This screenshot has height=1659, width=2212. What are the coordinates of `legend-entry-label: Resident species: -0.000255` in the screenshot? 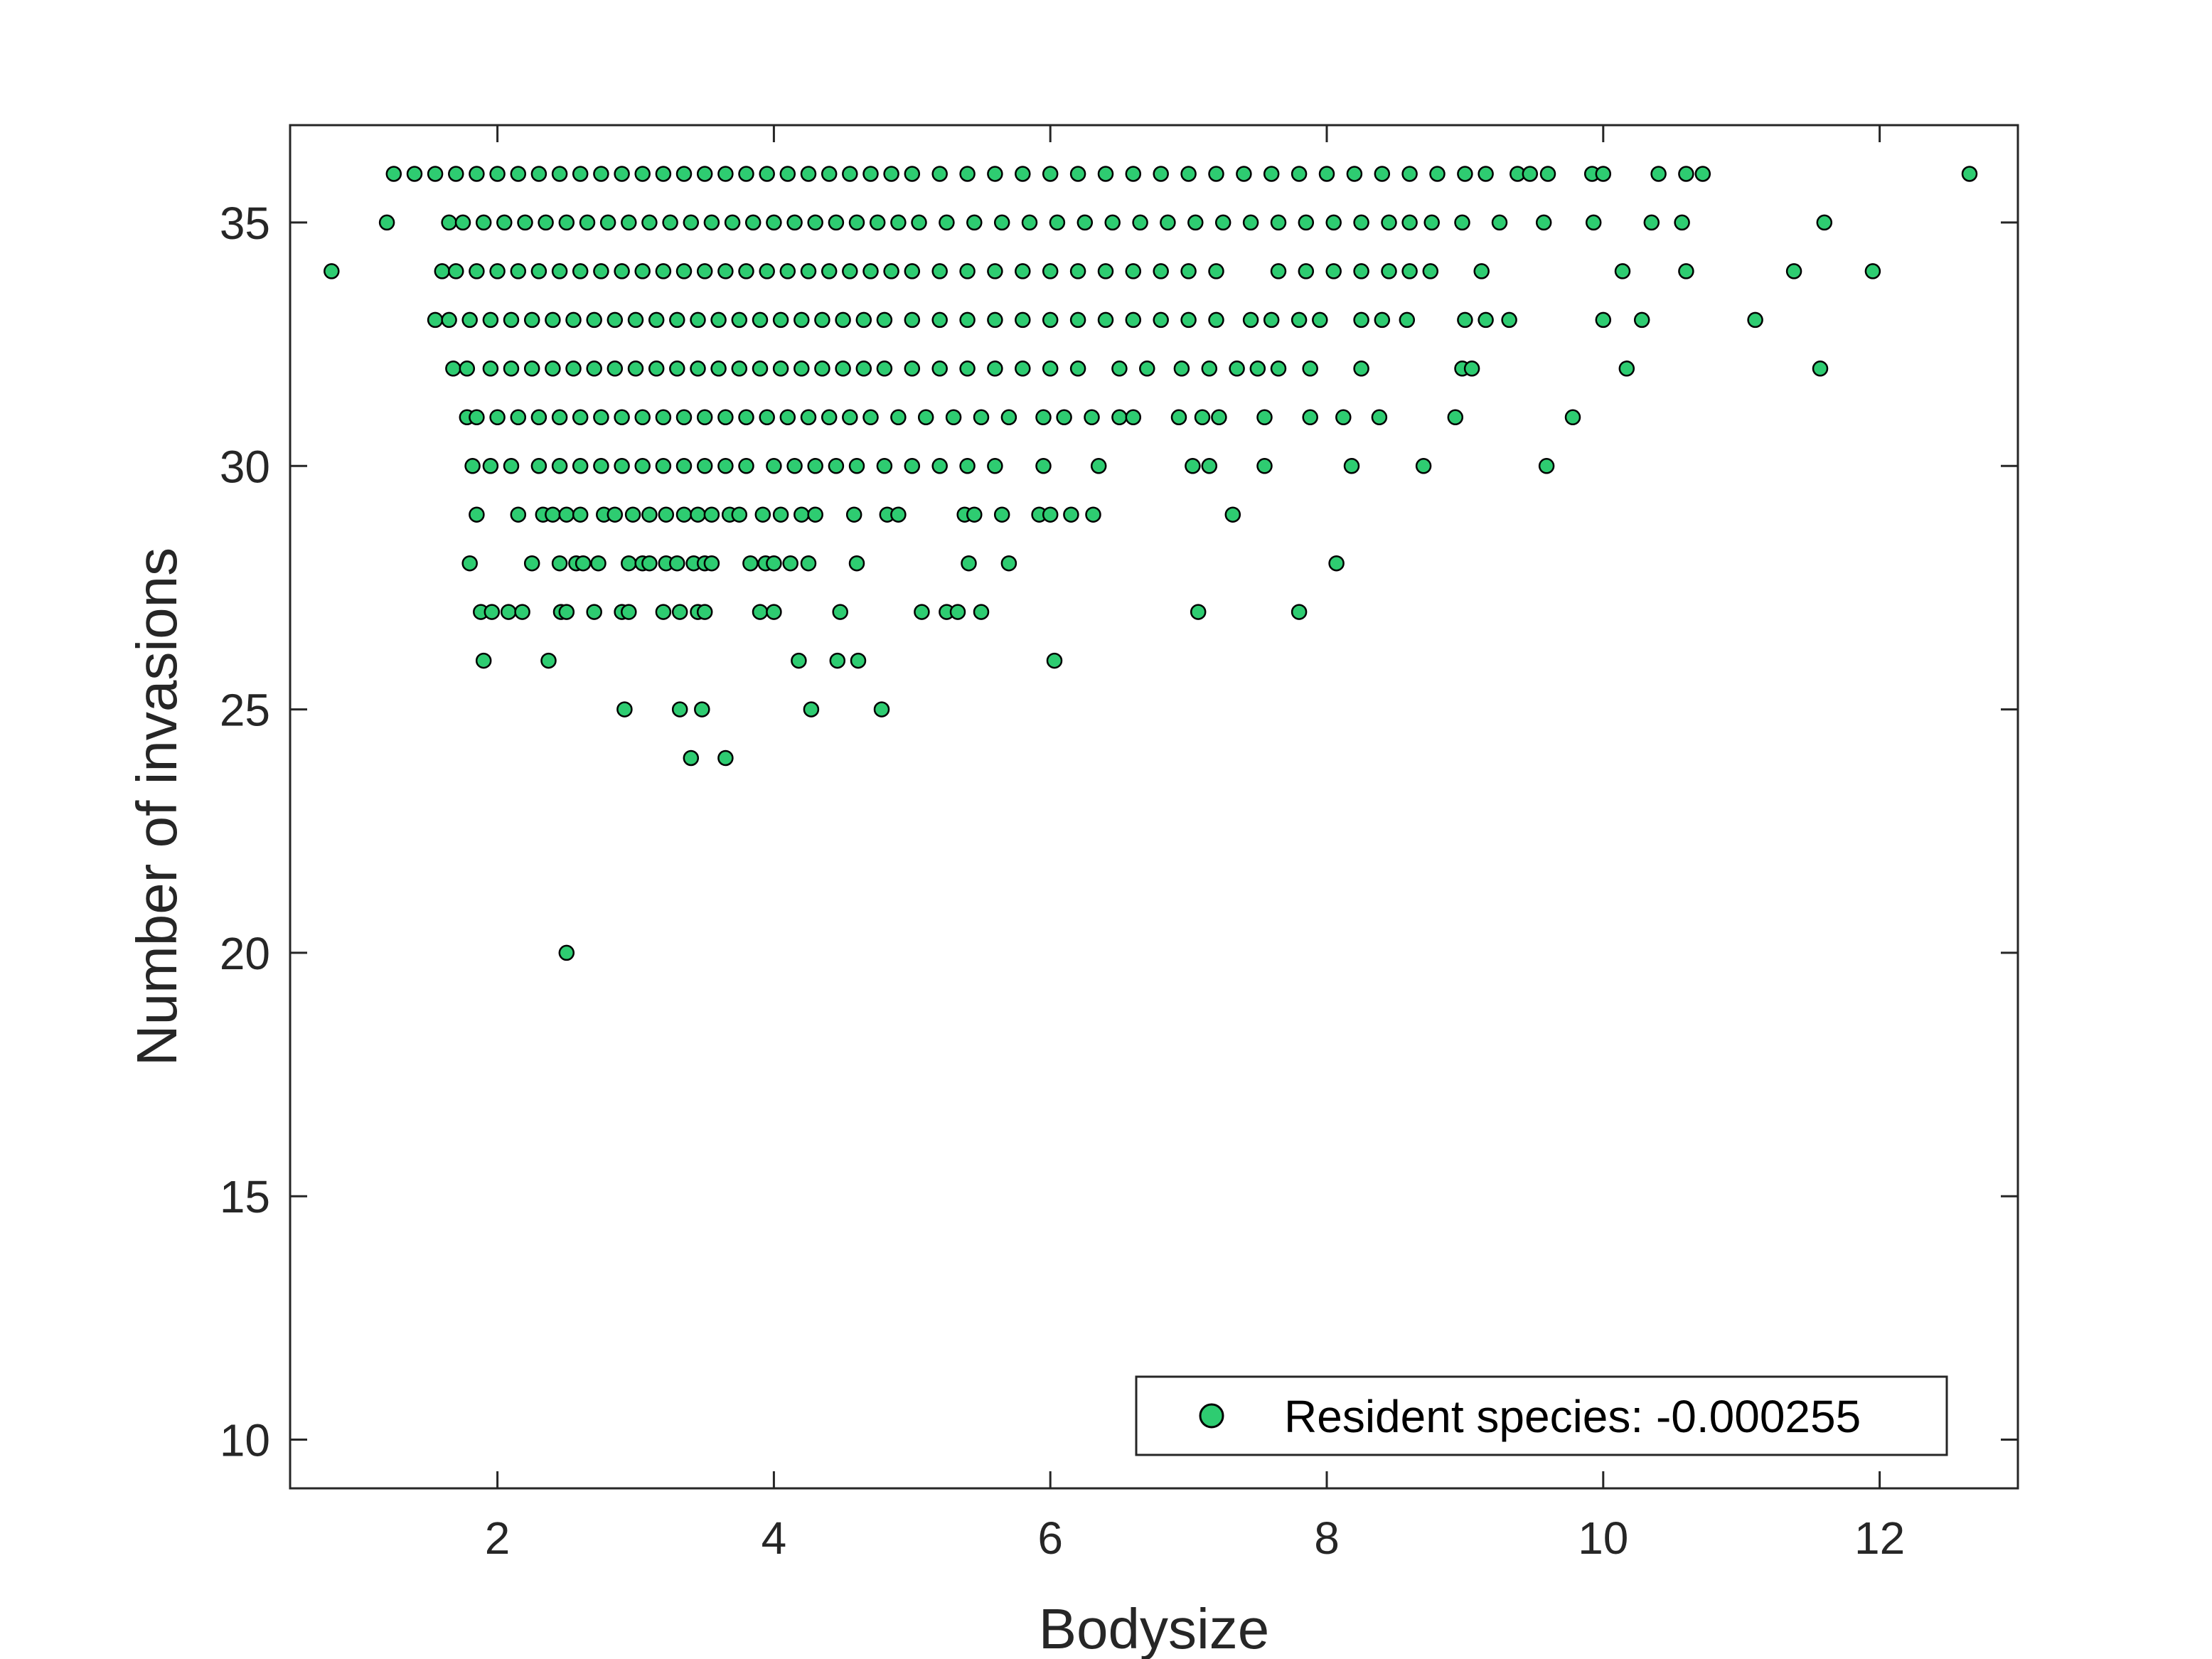 It's located at (1573, 1416).